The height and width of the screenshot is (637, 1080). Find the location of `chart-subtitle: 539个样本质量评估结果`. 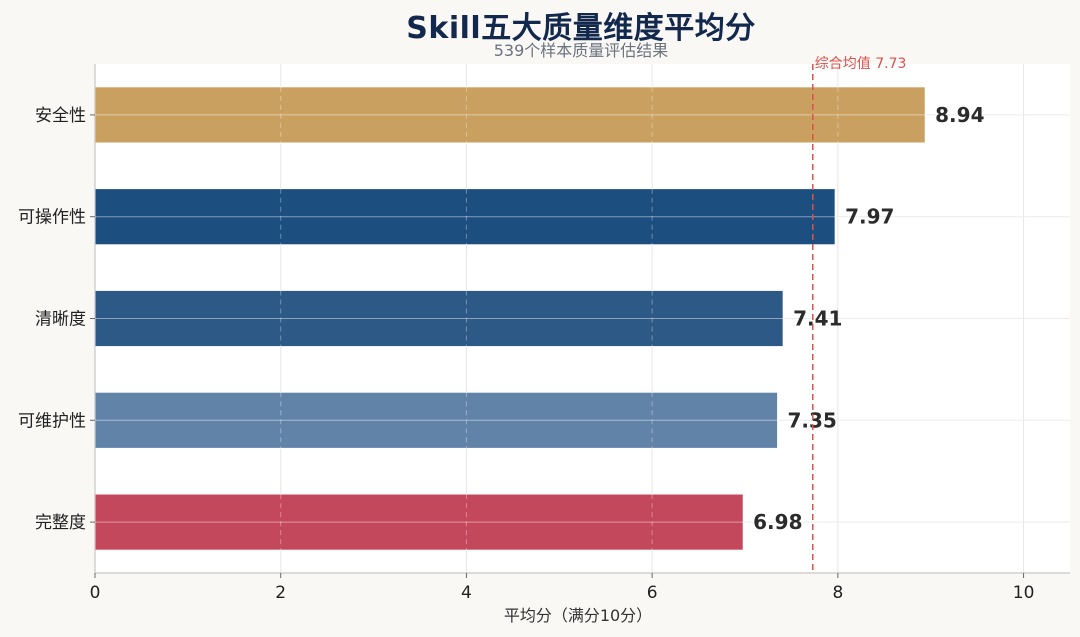

chart-subtitle: 539个样本质量评估结果 is located at coordinates (581, 50).